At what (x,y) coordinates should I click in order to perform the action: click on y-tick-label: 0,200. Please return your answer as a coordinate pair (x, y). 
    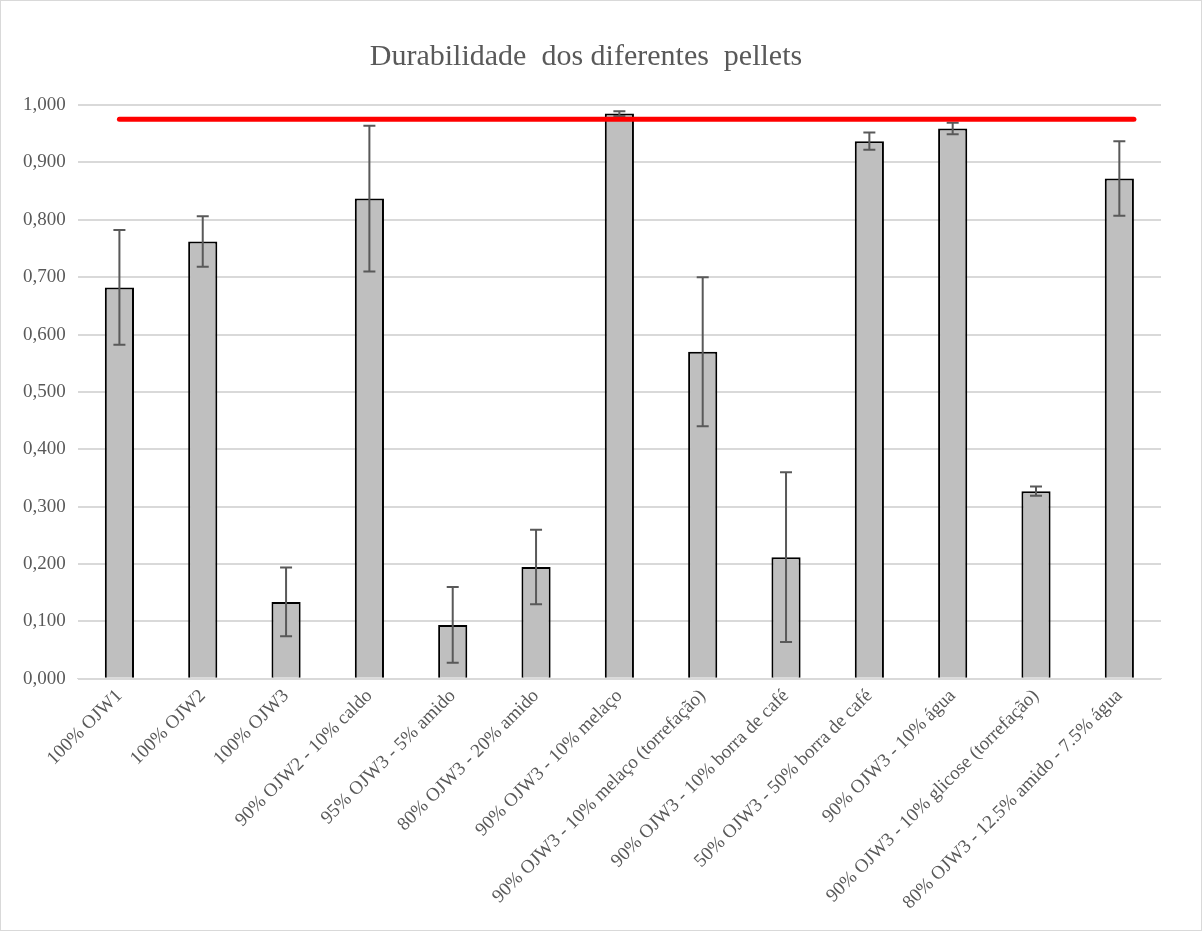
    Looking at the image, I should click on (44, 563).